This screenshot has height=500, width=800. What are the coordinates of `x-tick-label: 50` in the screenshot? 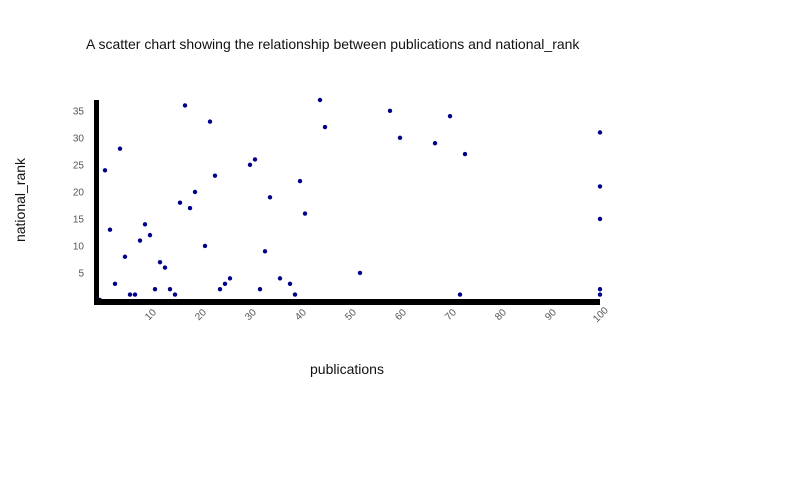 It's located at (351, 315).